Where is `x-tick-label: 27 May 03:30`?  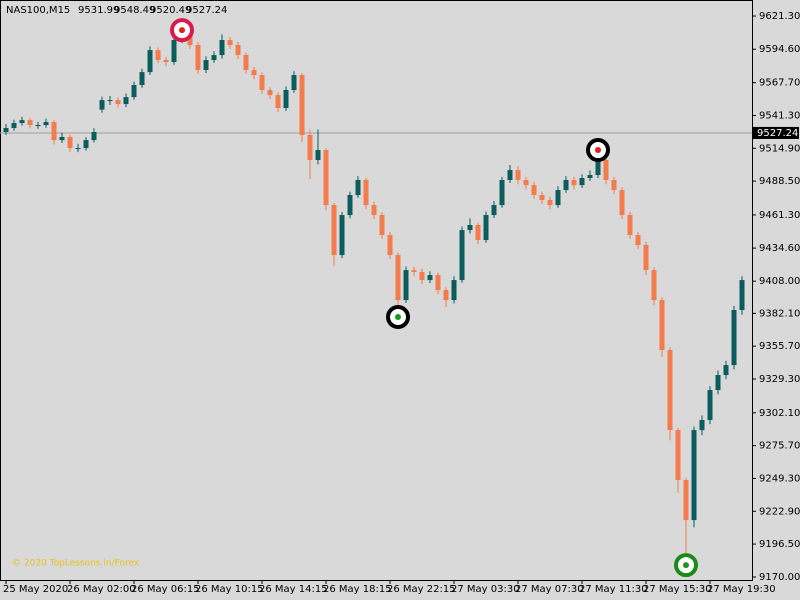
x-tick-label: 27 May 03:30 is located at coordinates (485, 589).